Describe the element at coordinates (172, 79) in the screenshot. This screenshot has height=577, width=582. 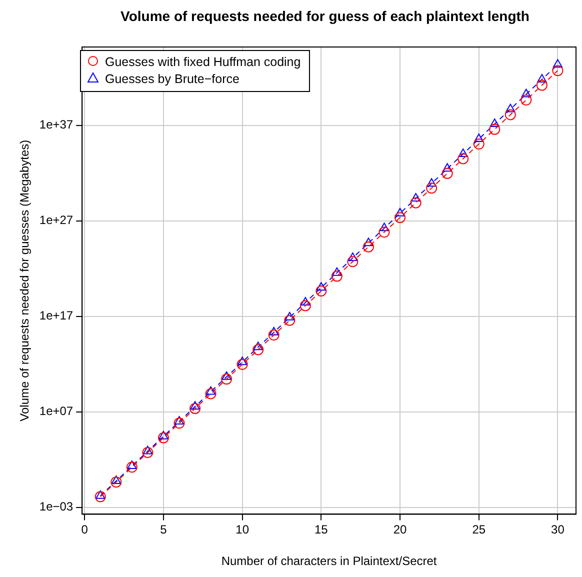
I see `legend-label: Guesses by Brute−force` at that location.